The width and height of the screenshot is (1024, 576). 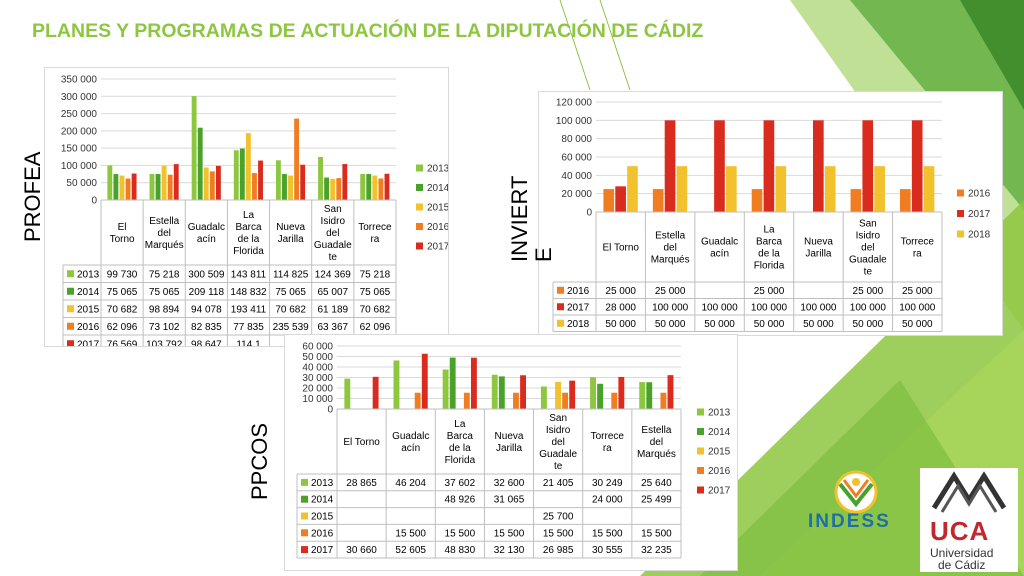 What do you see at coordinates (79, 166) in the screenshot?
I see `y-tick-label: 100 000` at bounding box center [79, 166].